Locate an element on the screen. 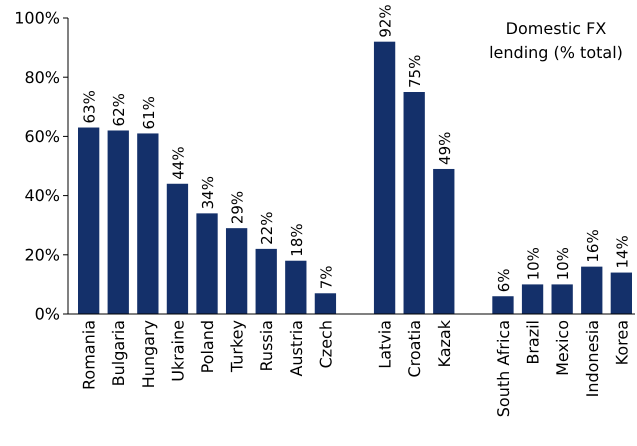 Image resolution: width=637 pixels, height=446 pixels. x-tick-label: Kazak is located at coordinates (444, 343).